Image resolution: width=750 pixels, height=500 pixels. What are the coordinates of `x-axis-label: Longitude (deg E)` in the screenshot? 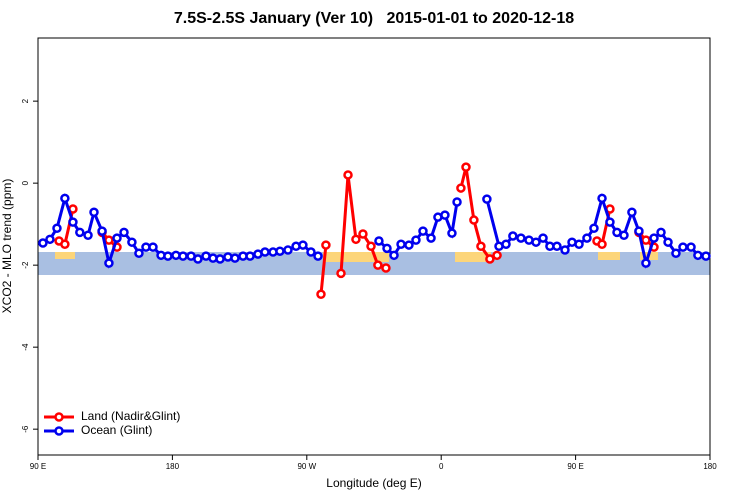 It's located at (373, 483).